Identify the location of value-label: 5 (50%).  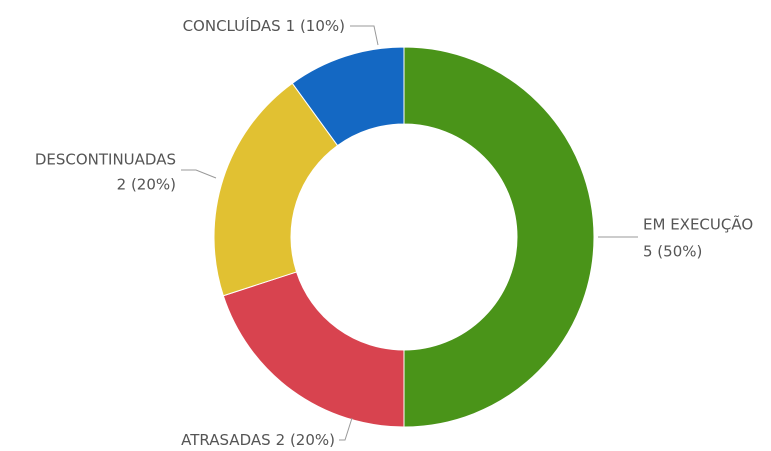
(672, 252).